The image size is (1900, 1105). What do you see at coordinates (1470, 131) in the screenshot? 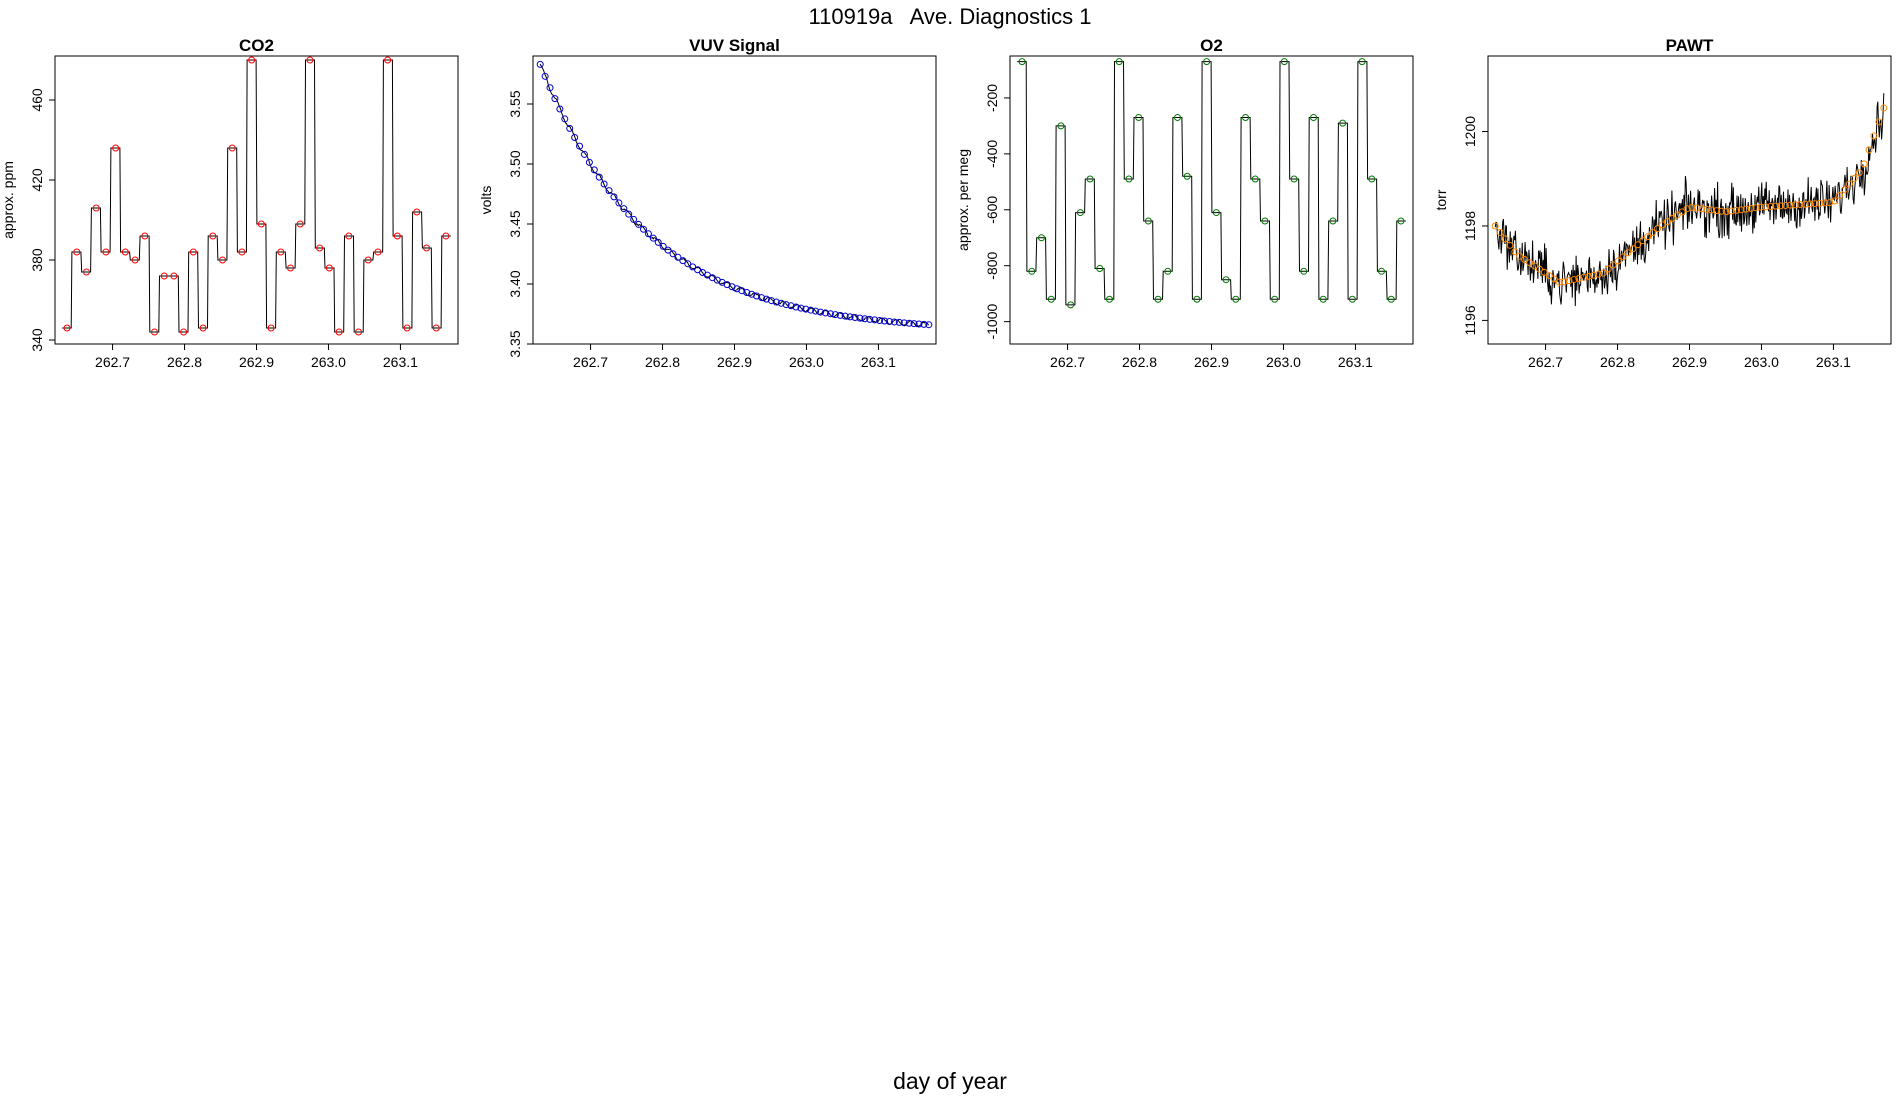
I see `y-tick-label: 1200` at bounding box center [1470, 131].